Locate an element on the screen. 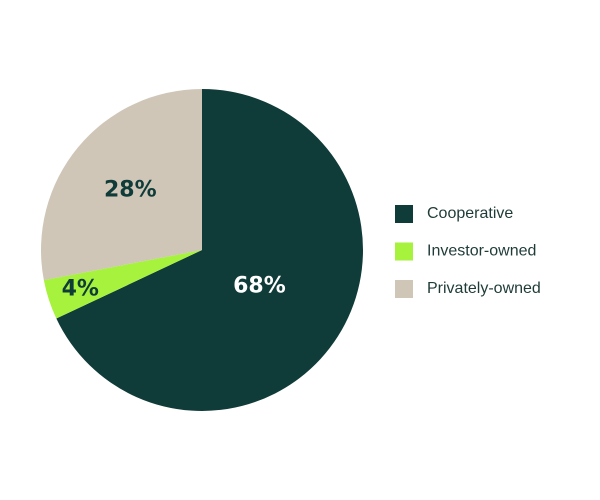  slice-label: 4% is located at coordinates (80, 289).